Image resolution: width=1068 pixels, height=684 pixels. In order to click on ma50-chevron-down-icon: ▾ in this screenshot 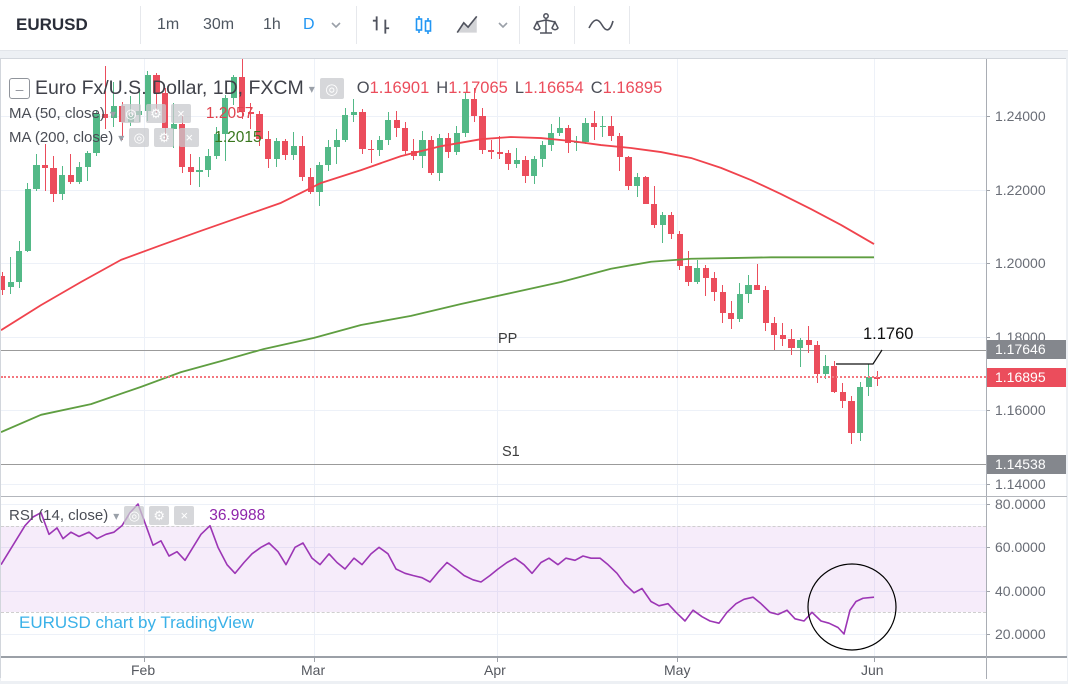, I will do `click(112, 113)`.